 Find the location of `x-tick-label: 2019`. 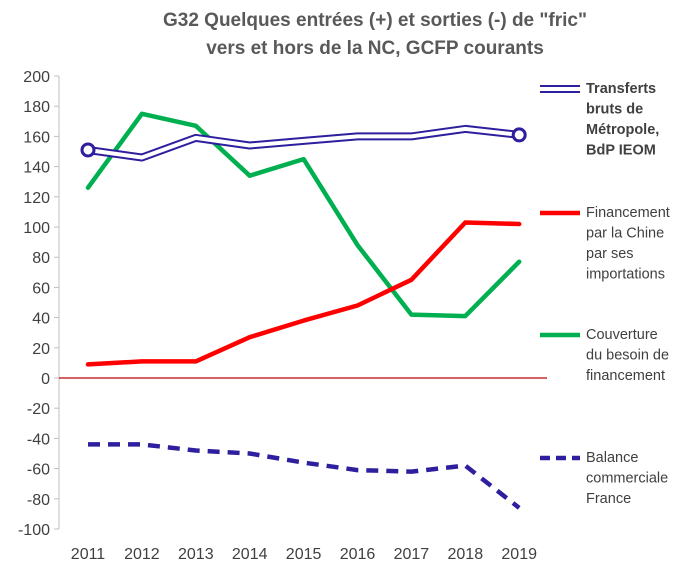

x-tick-label: 2019 is located at coordinates (519, 554).